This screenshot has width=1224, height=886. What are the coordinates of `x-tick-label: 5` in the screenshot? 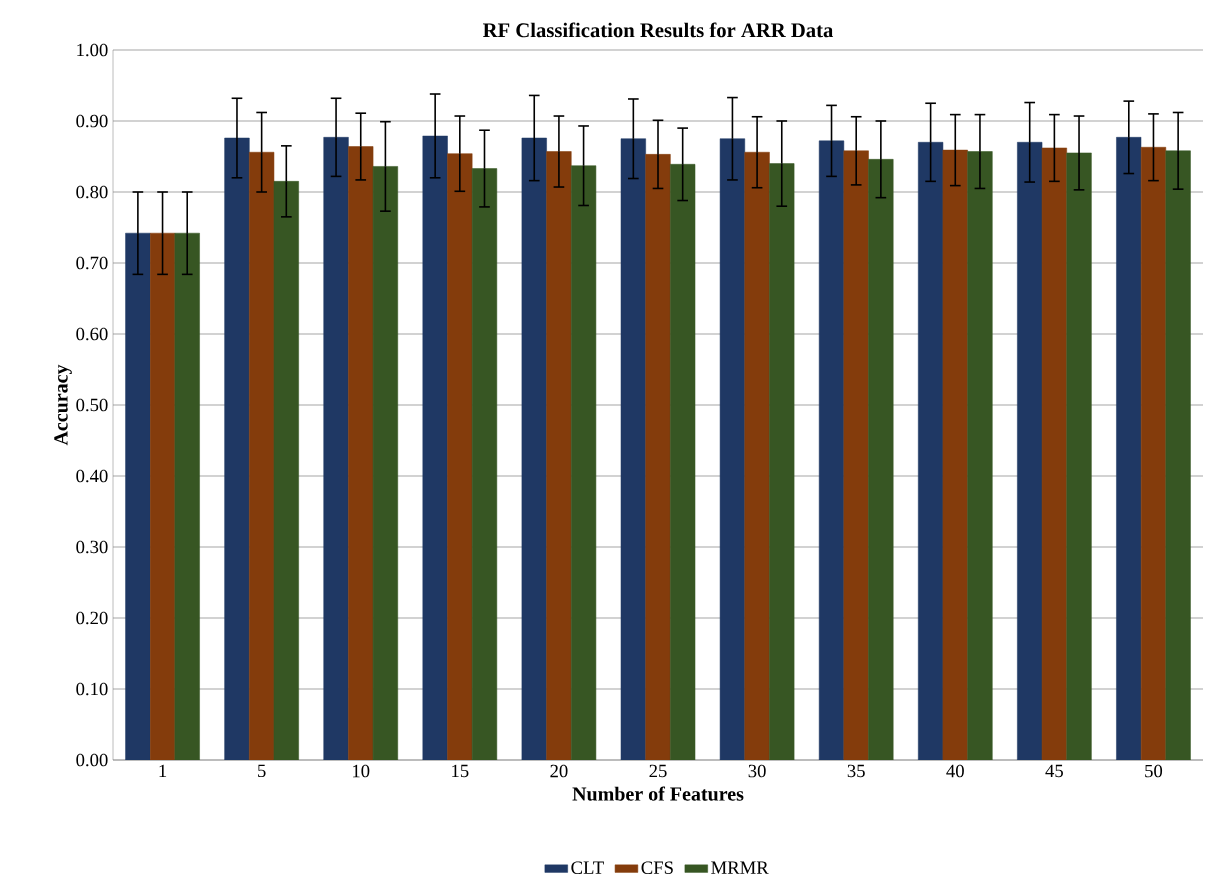 It's located at (262, 771).